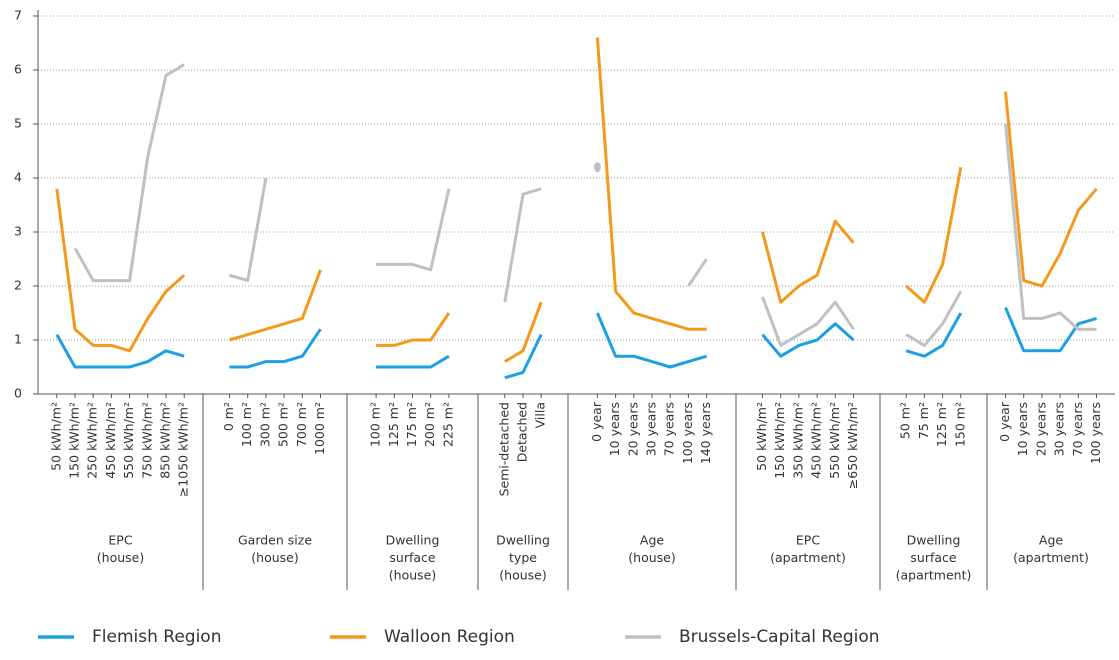 The width and height of the screenshot is (1119, 660). Describe the element at coordinates (283, 424) in the screenshot. I see `x-tick-label: 500 m²` at that location.